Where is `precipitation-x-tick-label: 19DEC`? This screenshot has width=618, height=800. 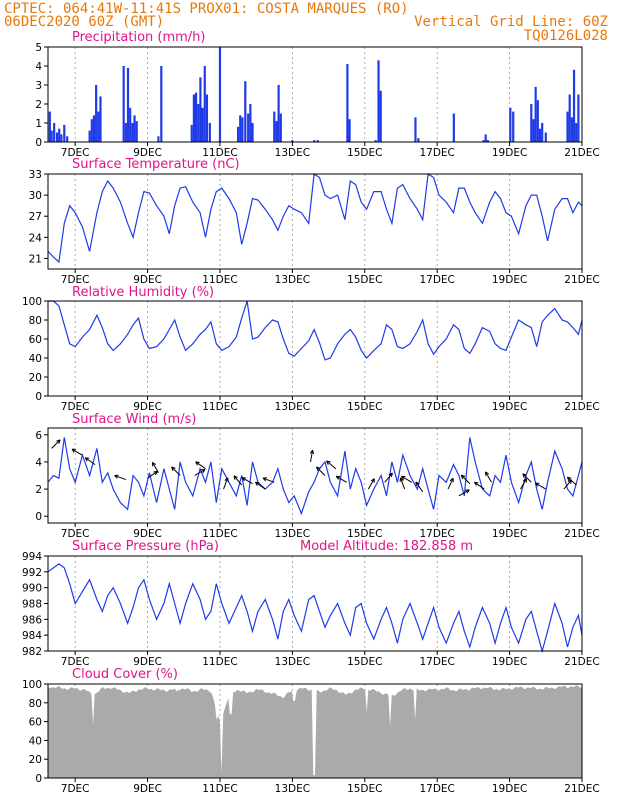 precipitation-x-tick-label: 19DEC is located at coordinates (509, 153).